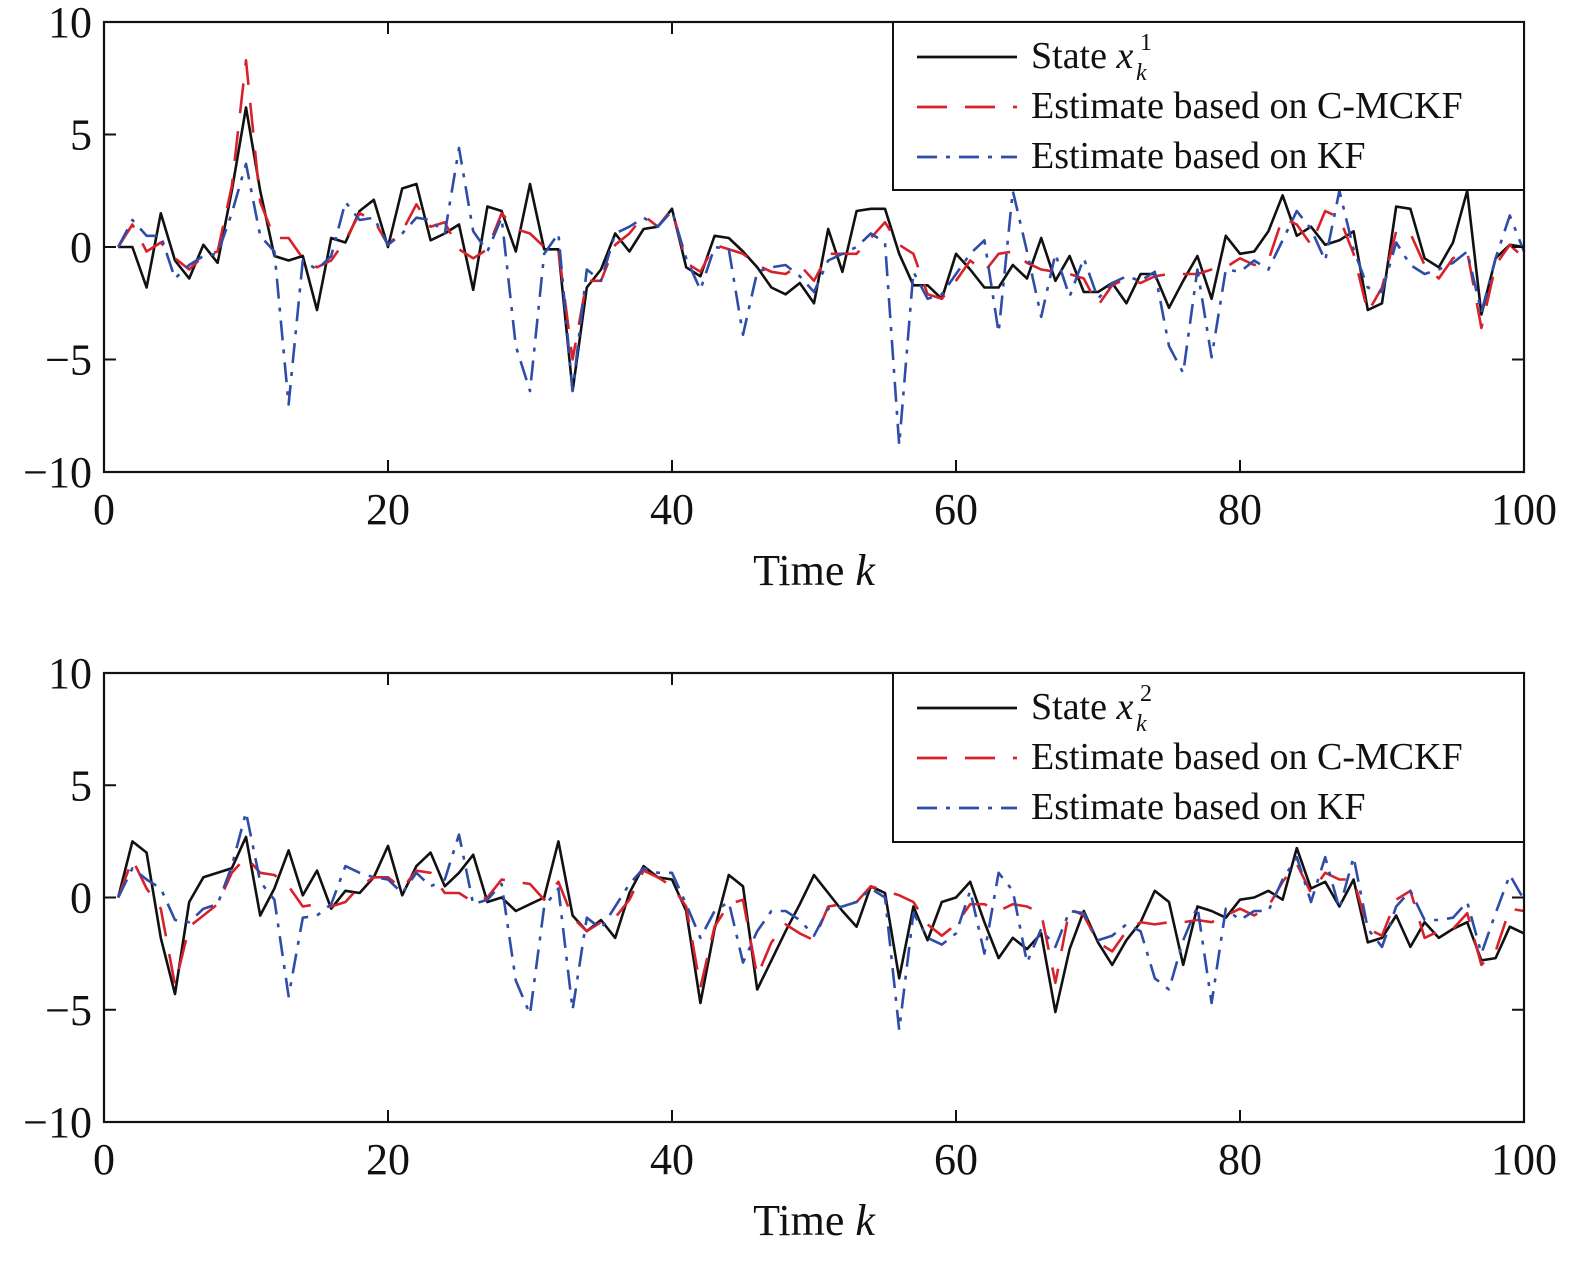 The height and width of the screenshot is (1262, 1575). I want to click on legend-label-sup: 1, so click(1146, 43).